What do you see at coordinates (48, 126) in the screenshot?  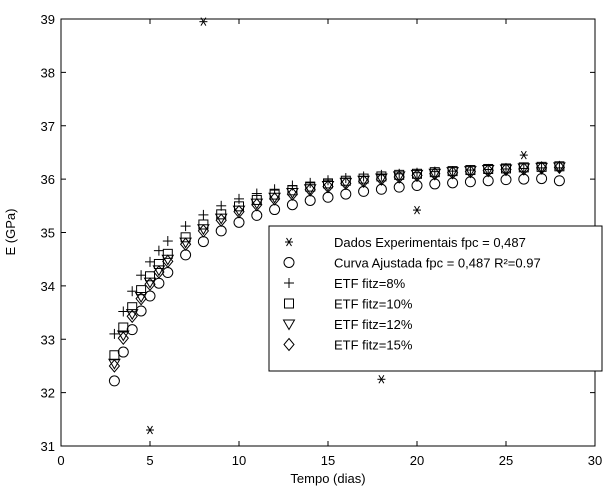 I see `y-tick-label: 37` at bounding box center [48, 126].